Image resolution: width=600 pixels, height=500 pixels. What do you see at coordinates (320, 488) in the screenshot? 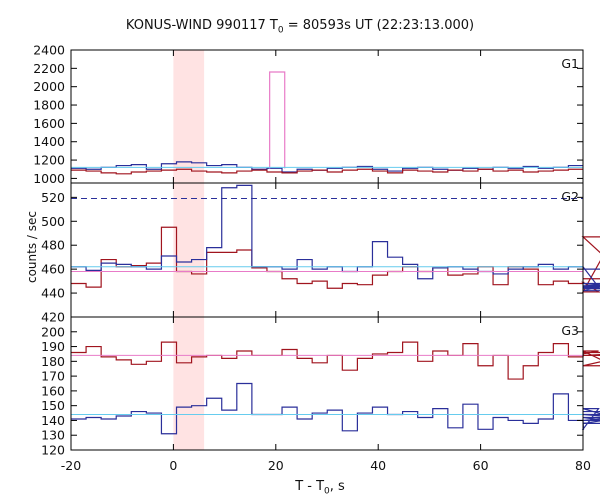
I see `x-axis-label: T - T0, s` at bounding box center [320, 488].